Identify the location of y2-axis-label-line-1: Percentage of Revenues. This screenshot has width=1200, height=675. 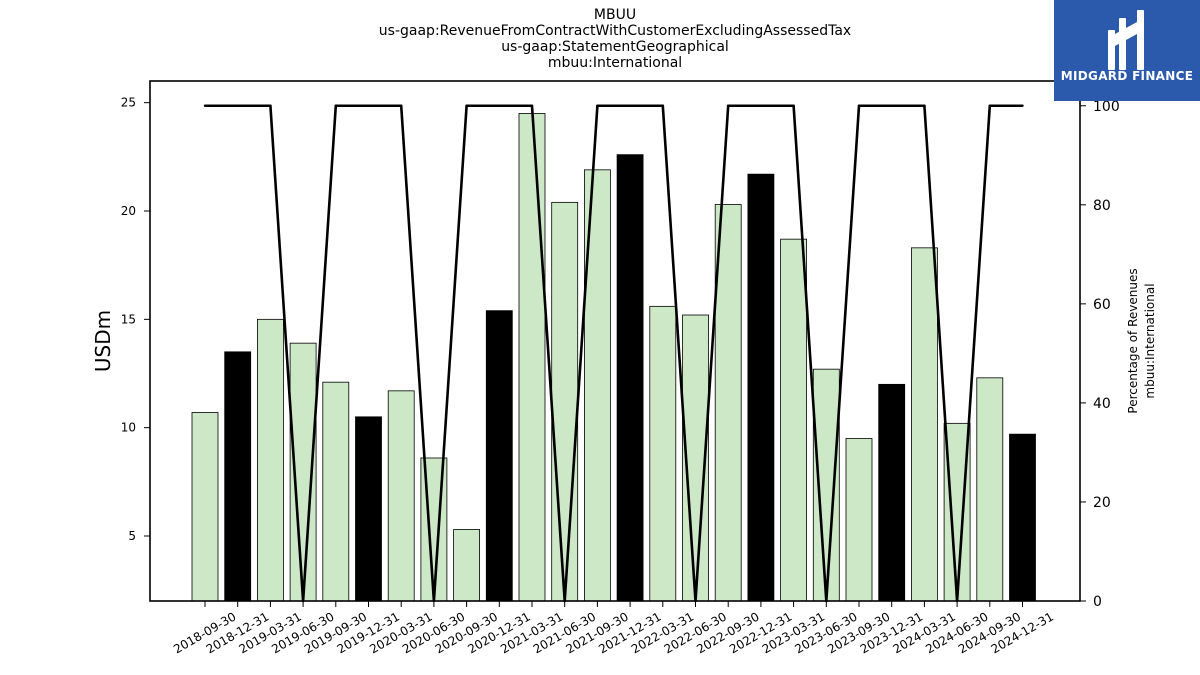
(1133, 340).